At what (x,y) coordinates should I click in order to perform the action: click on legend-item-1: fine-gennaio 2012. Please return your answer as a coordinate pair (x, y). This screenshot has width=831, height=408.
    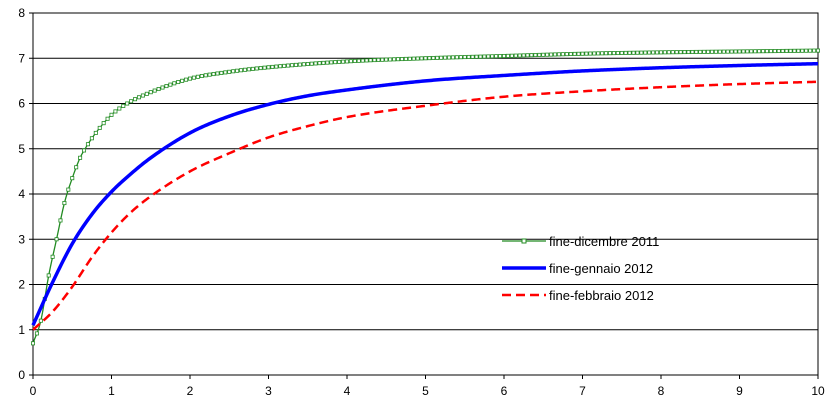
    Looking at the image, I should click on (577, 268).